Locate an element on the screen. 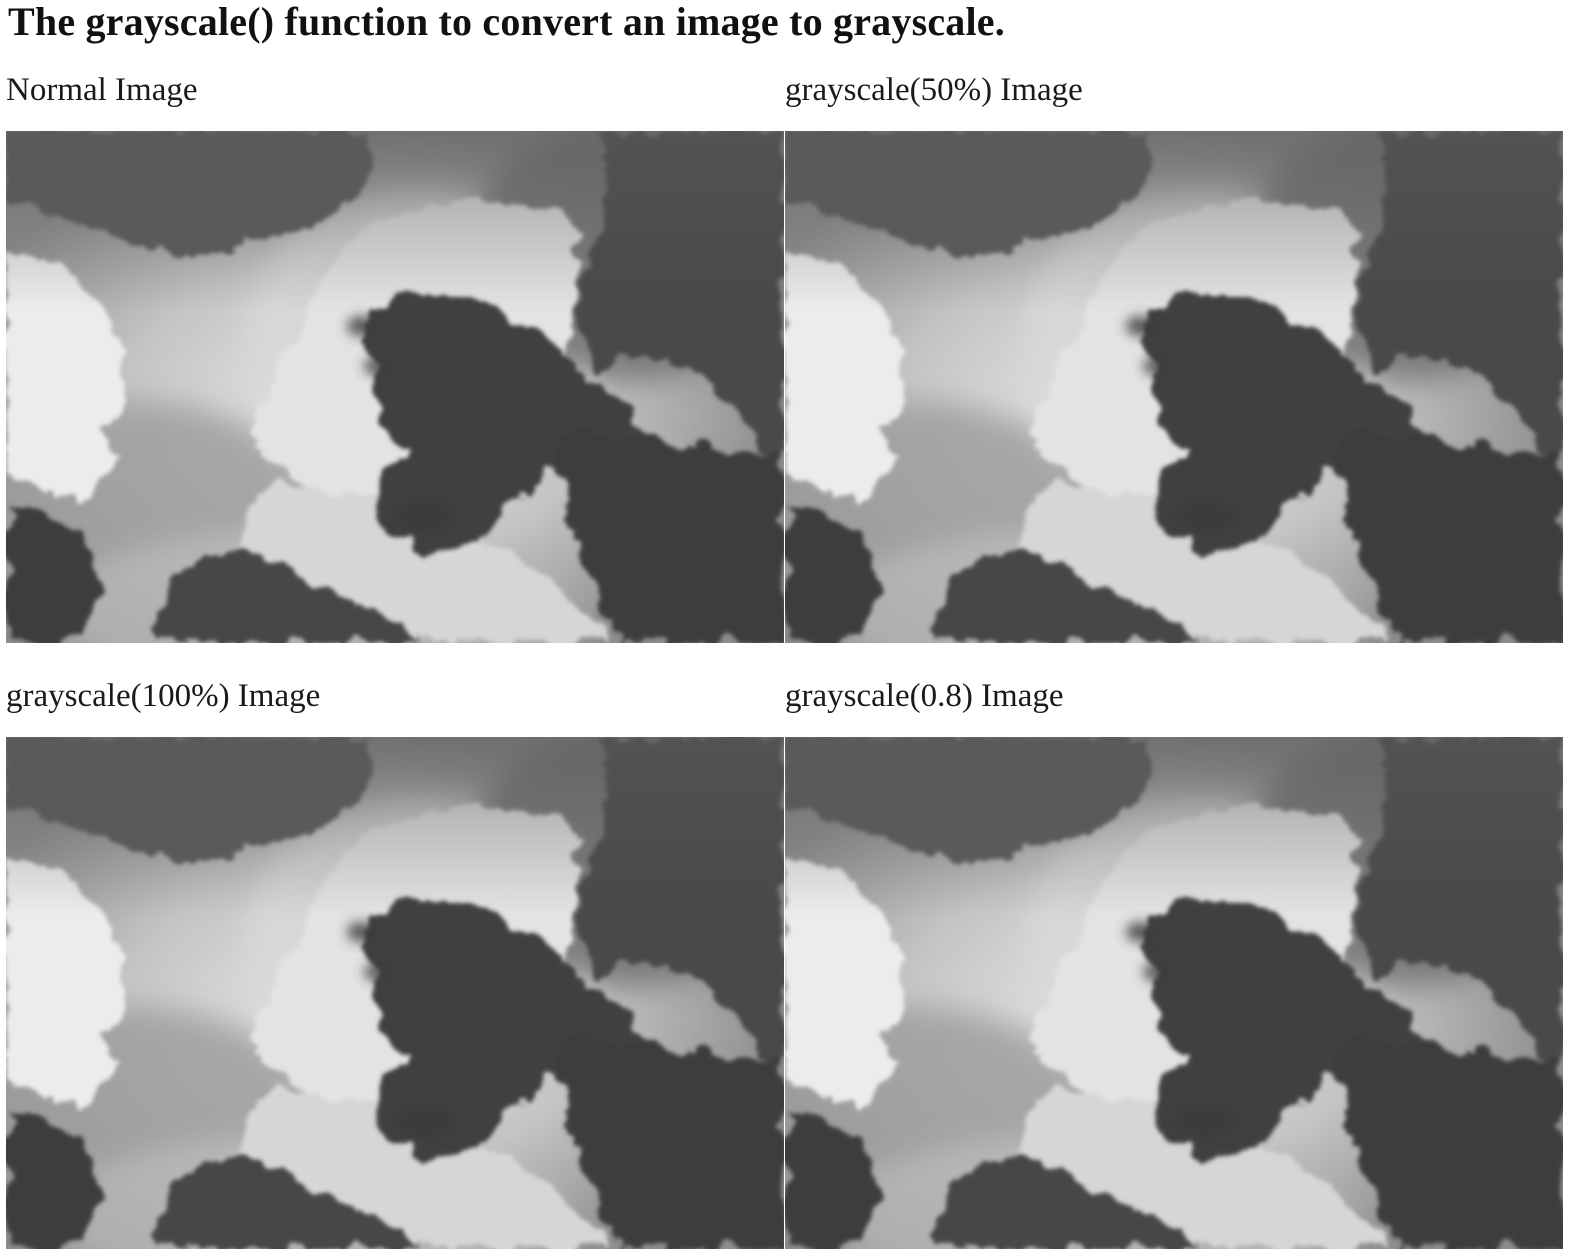  figure-caption: grayscale(50%) Image is located at coordinates (934, 90).